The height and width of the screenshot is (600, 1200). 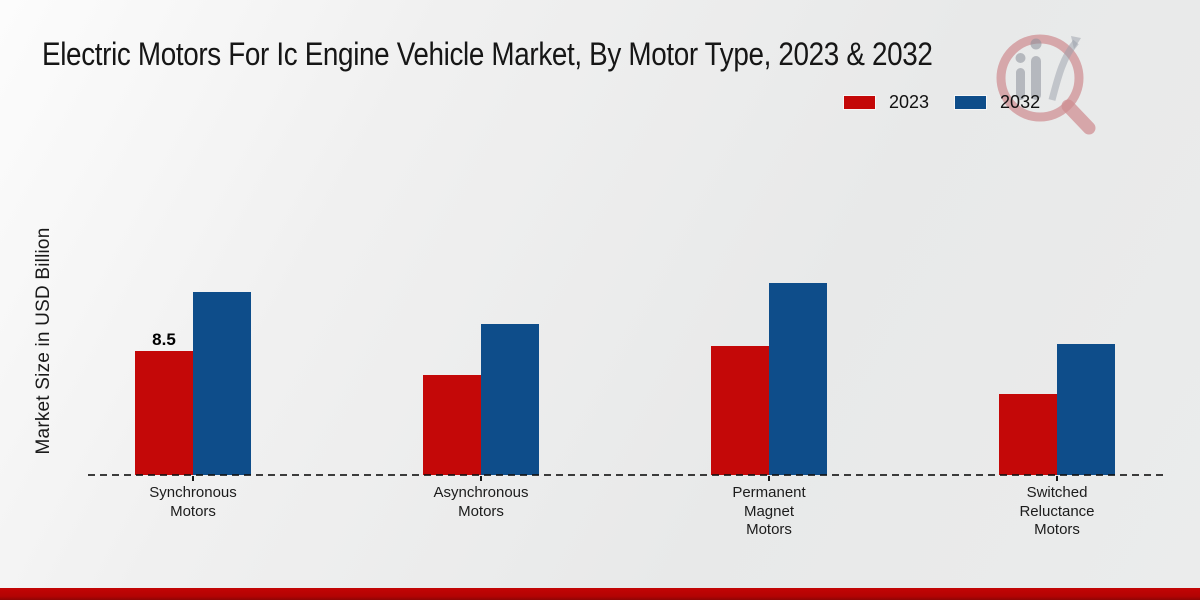 What do you see at coordinates (193, 478) in the screenshot?
I see `x-axis-tick-synchronous-motors` at bounding box center [193, 478].